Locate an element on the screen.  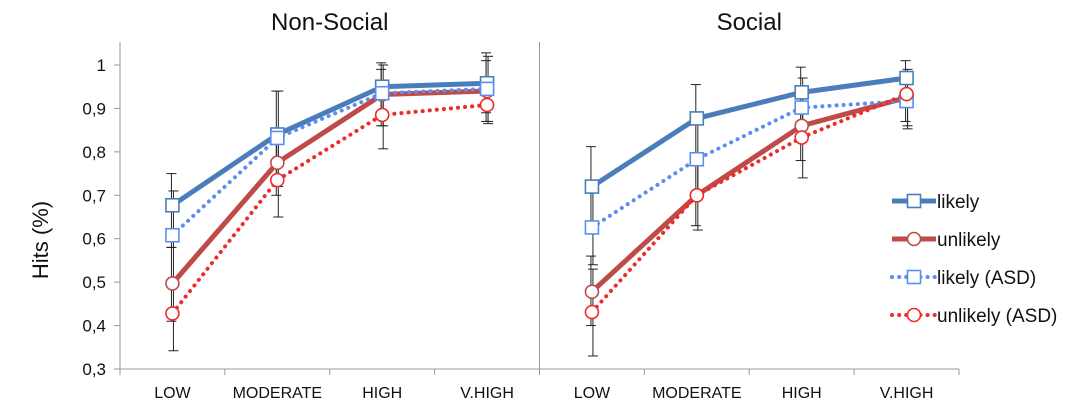
y-tick-label: 1 is located at coordinates (101, 65).